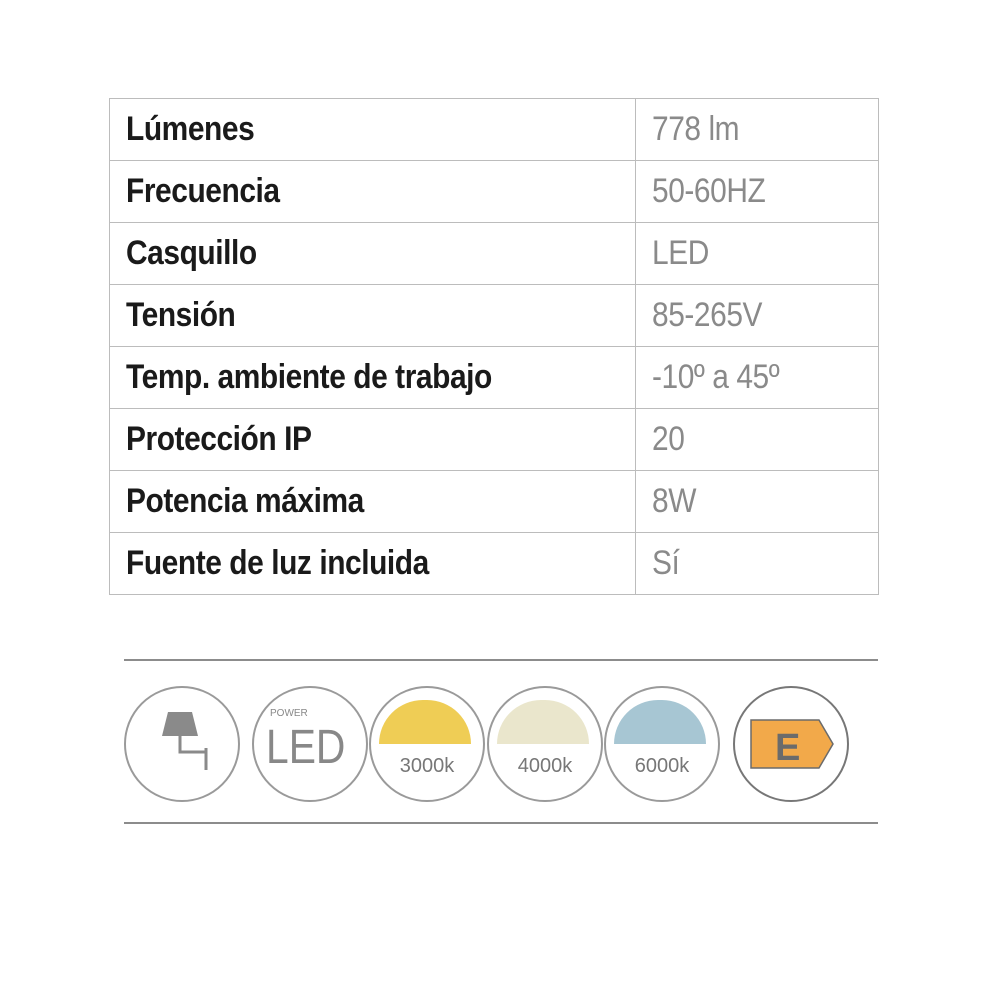 This screenshot has height=1000, width=1000. I want to click on spec-label: Potencia máxima, so click(245, 501).